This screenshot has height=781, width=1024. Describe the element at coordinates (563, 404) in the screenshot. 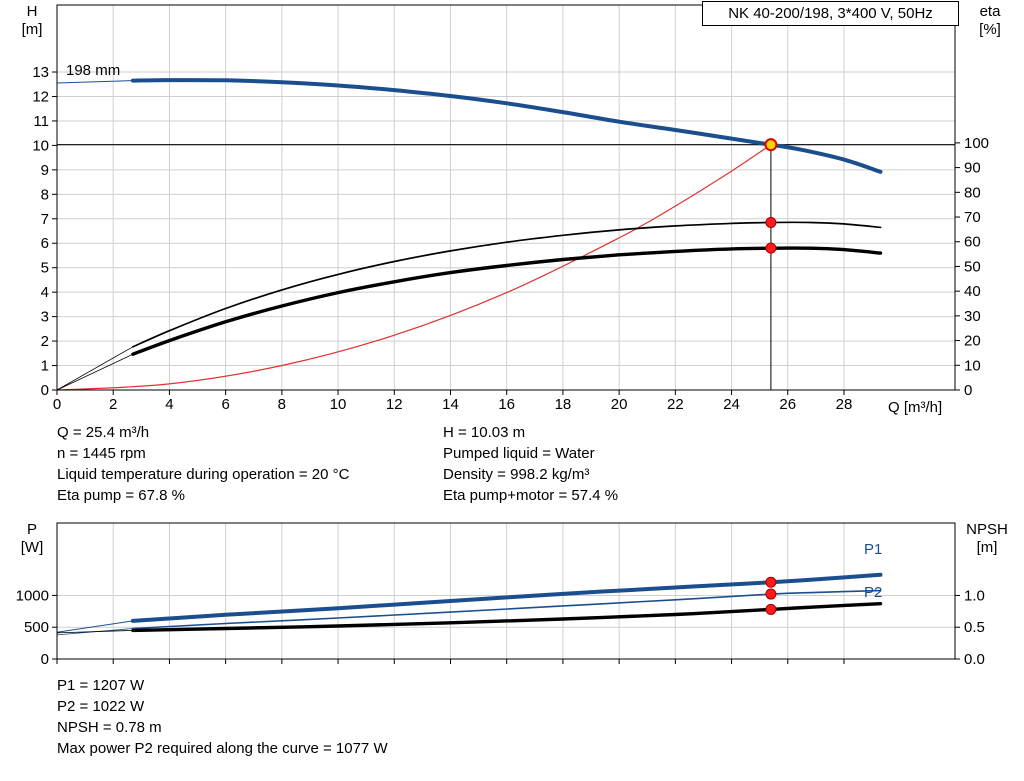

I see `tick-label: 18` at that location.